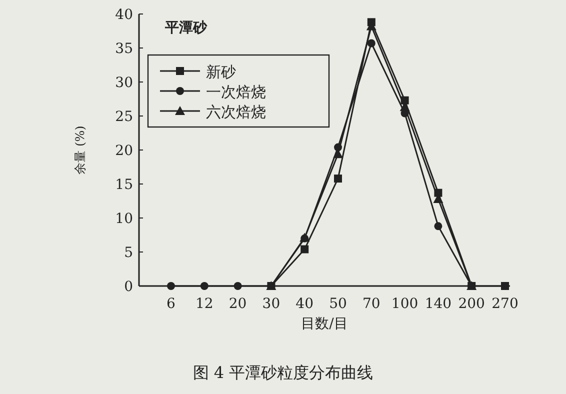 The width and height of the screenshot is (566, 394). I want to click on y-tick-label: 30, so click(124, 83).